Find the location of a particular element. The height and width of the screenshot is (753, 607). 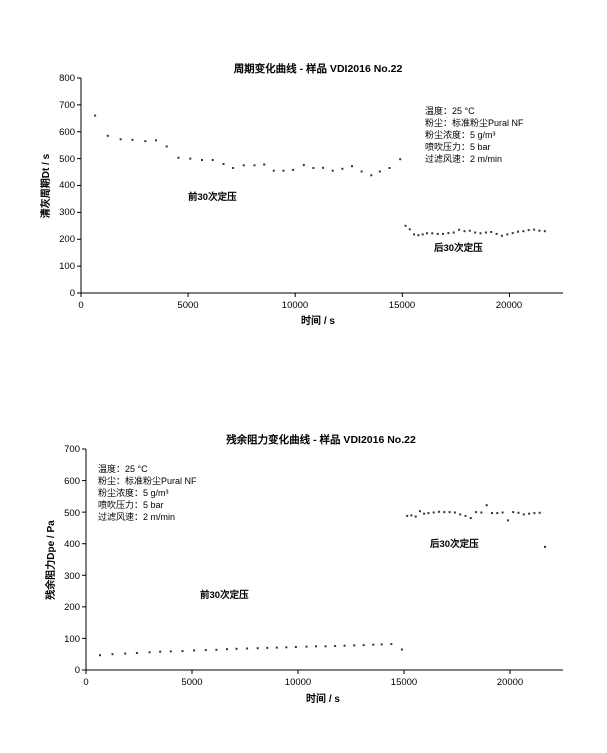

chart2-x-axis-label: 时间 / s is located at coordinates (323, 698).